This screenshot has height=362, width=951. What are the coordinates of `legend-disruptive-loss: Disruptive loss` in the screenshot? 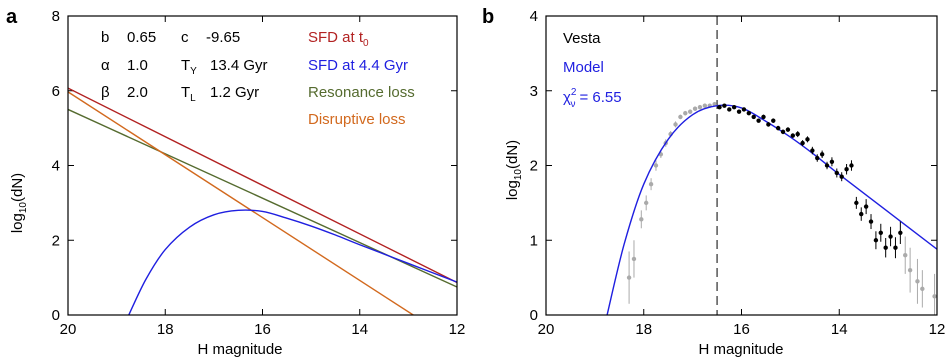 It's located at (357, 119).